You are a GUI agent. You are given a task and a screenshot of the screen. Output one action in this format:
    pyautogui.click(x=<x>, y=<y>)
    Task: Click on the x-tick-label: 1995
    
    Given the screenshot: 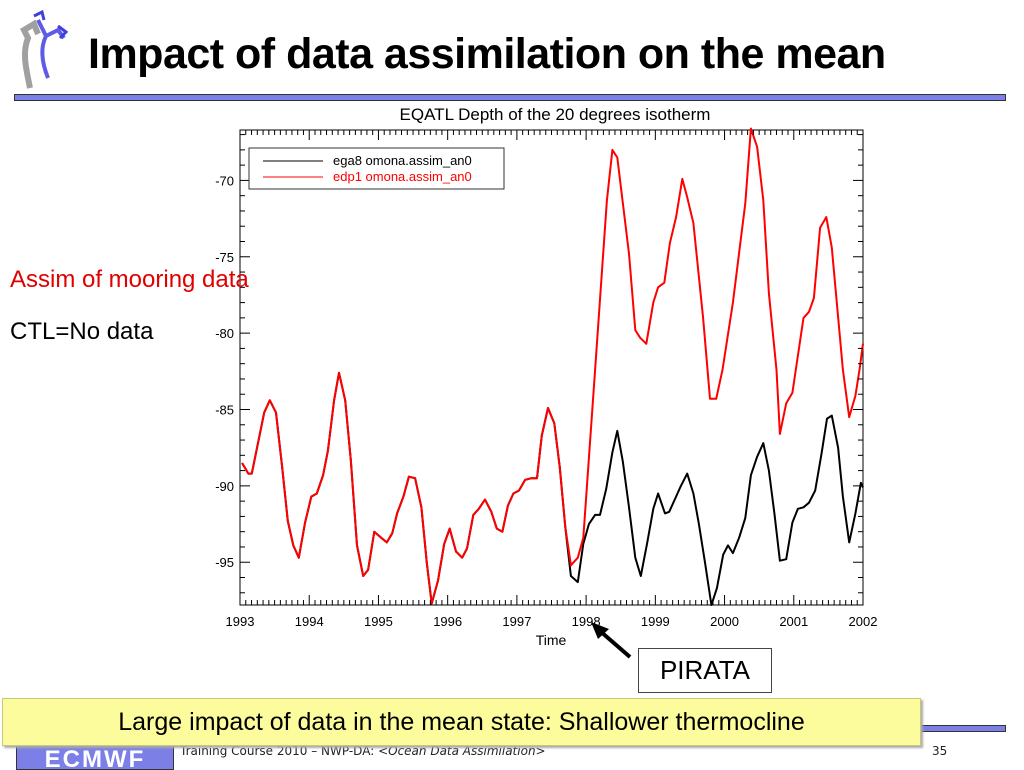 What is the action you would take?
    pyautogui.click(x=378, y=621)
    